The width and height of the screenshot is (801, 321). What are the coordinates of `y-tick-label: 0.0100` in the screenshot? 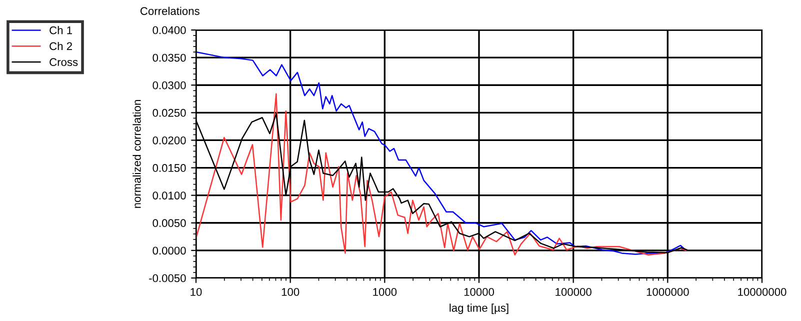 It's located at (169, 196).